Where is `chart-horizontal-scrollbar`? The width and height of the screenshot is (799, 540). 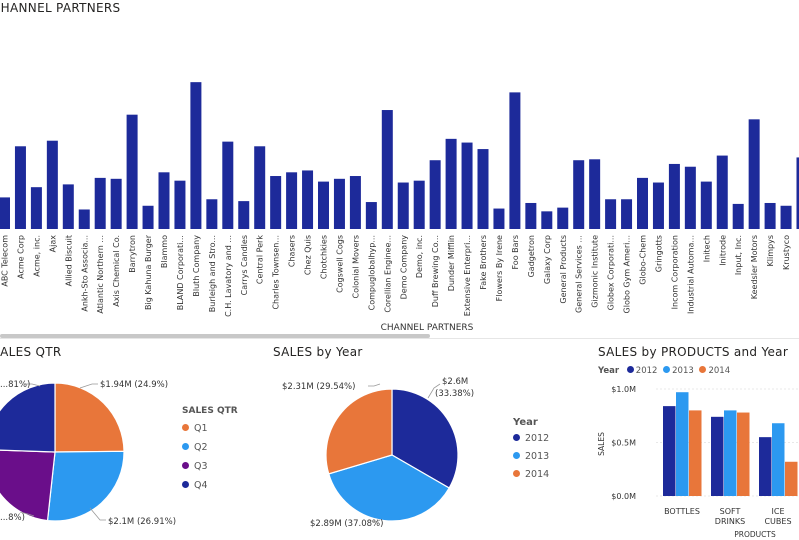
chart-horizontal-scrollbar is located at coordinates (215, 336).